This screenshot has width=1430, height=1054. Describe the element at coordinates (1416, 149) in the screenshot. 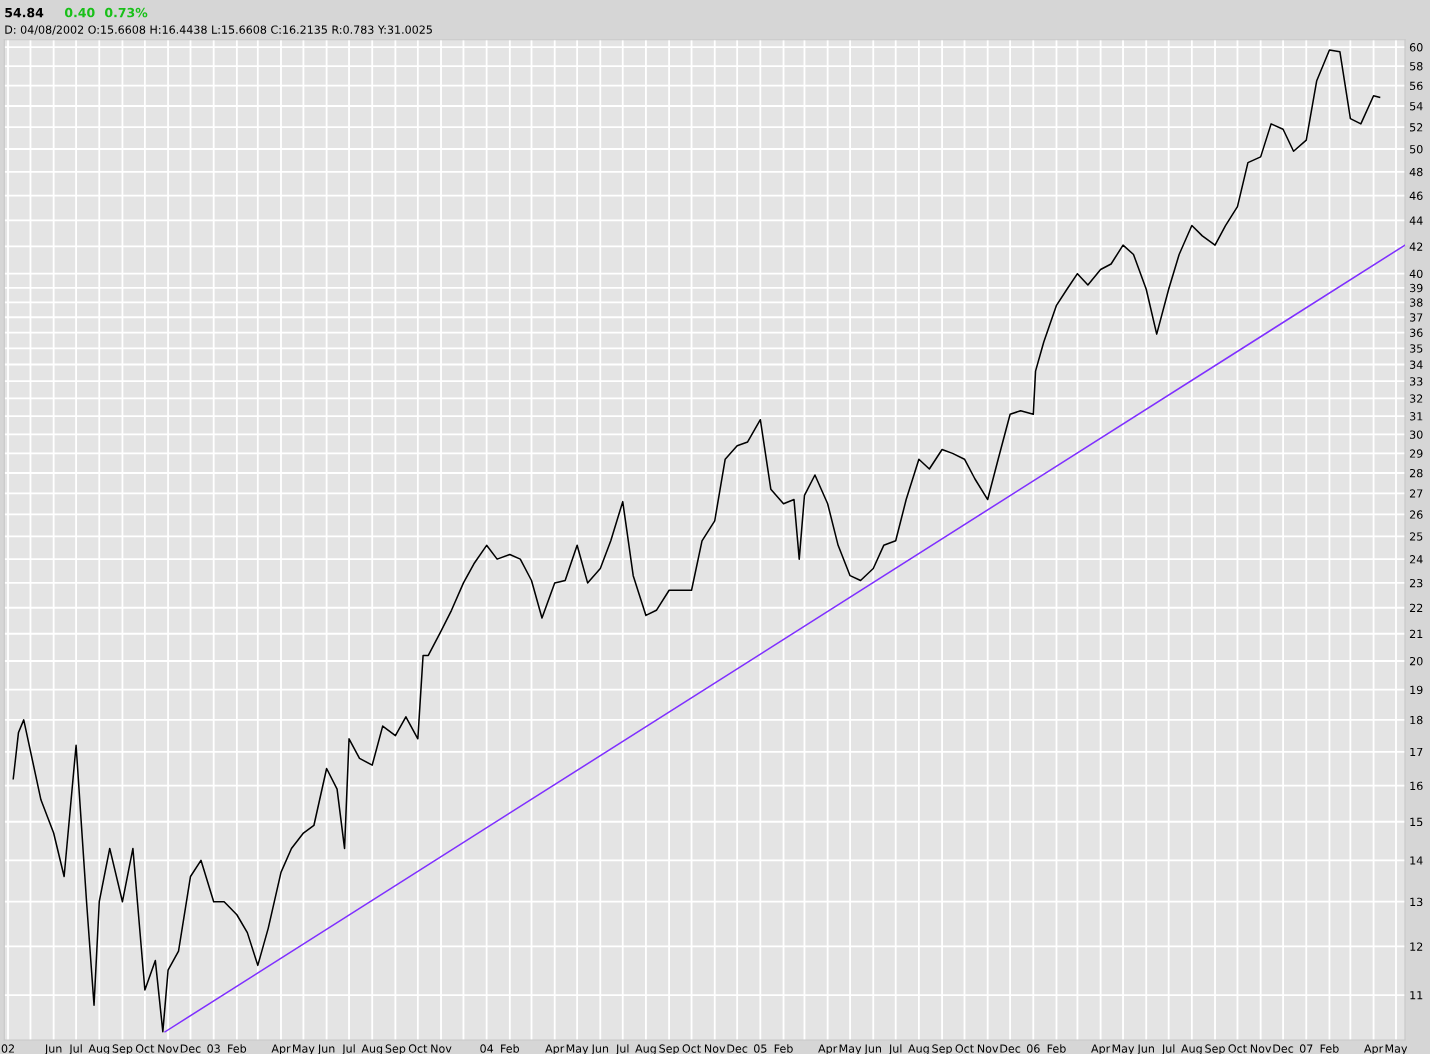

I see `y-tick-label: 50` at that location.